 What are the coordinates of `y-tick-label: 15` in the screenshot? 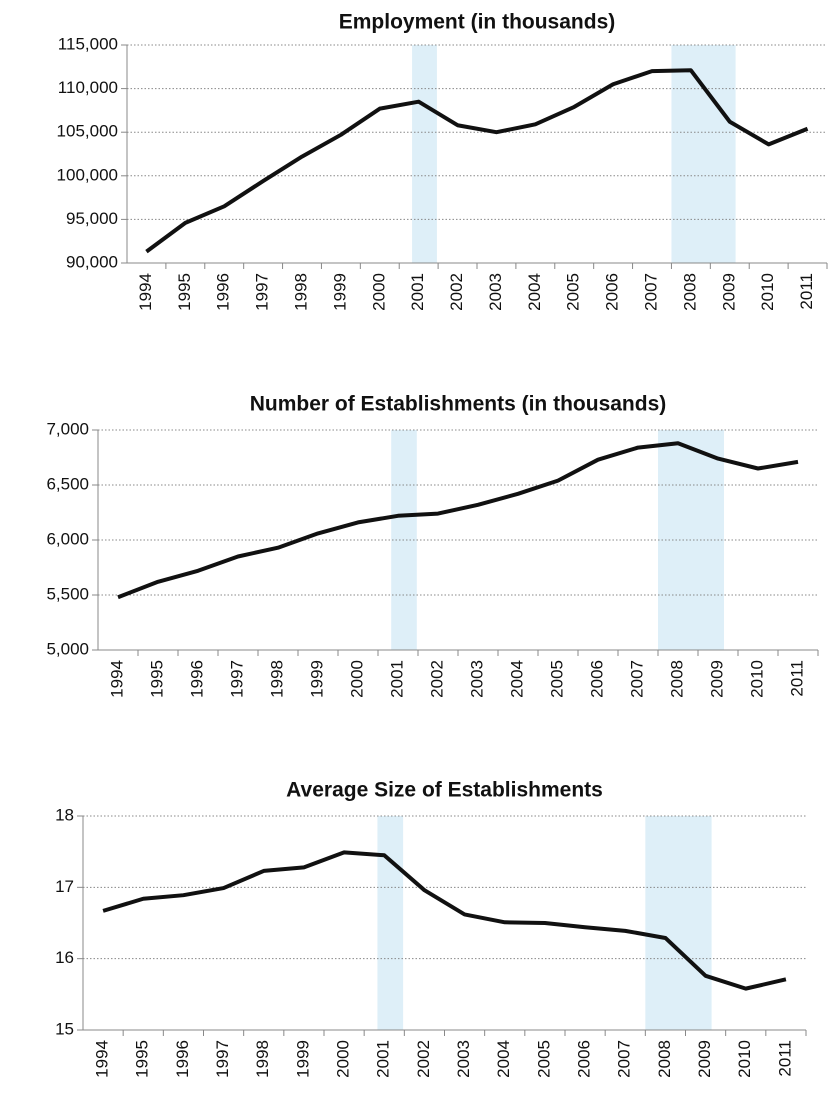 It's located at (64, 1028).